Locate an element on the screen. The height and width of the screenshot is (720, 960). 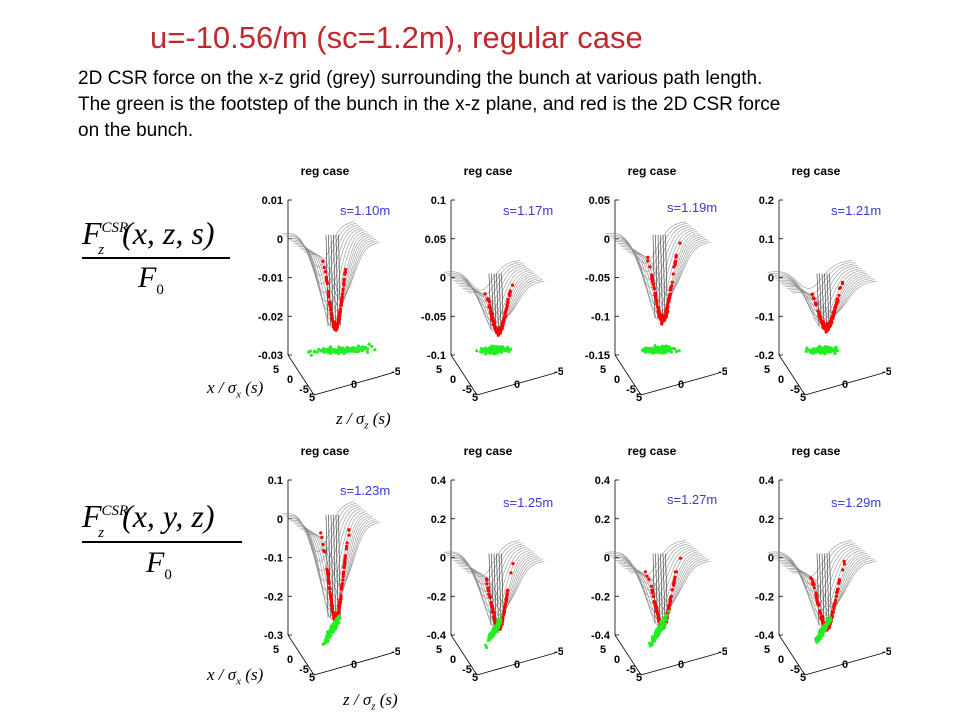
x-axis-line is located at coordinates (301, 655).